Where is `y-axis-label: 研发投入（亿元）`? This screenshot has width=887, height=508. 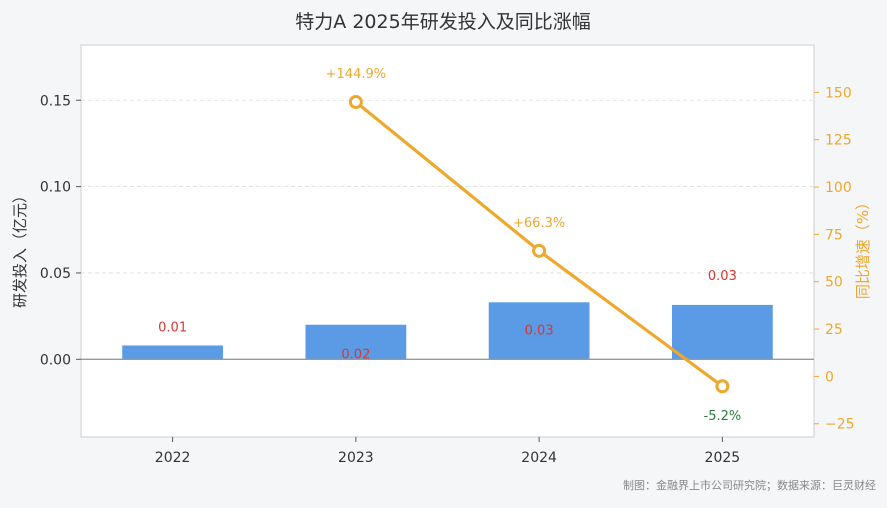 y-axis-label: 研发投入（亿元） is located at coordinates (20, 248).